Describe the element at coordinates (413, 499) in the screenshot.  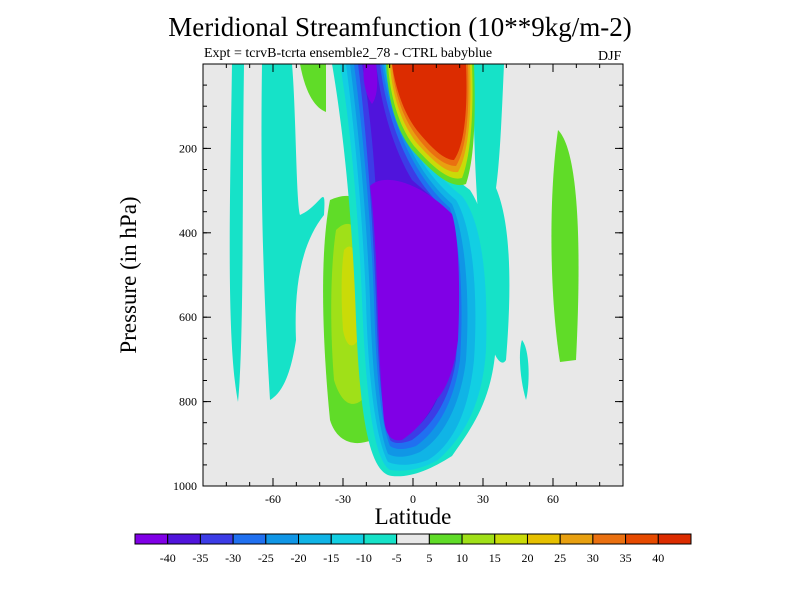
I see `x-tick-label: 0` at that location.